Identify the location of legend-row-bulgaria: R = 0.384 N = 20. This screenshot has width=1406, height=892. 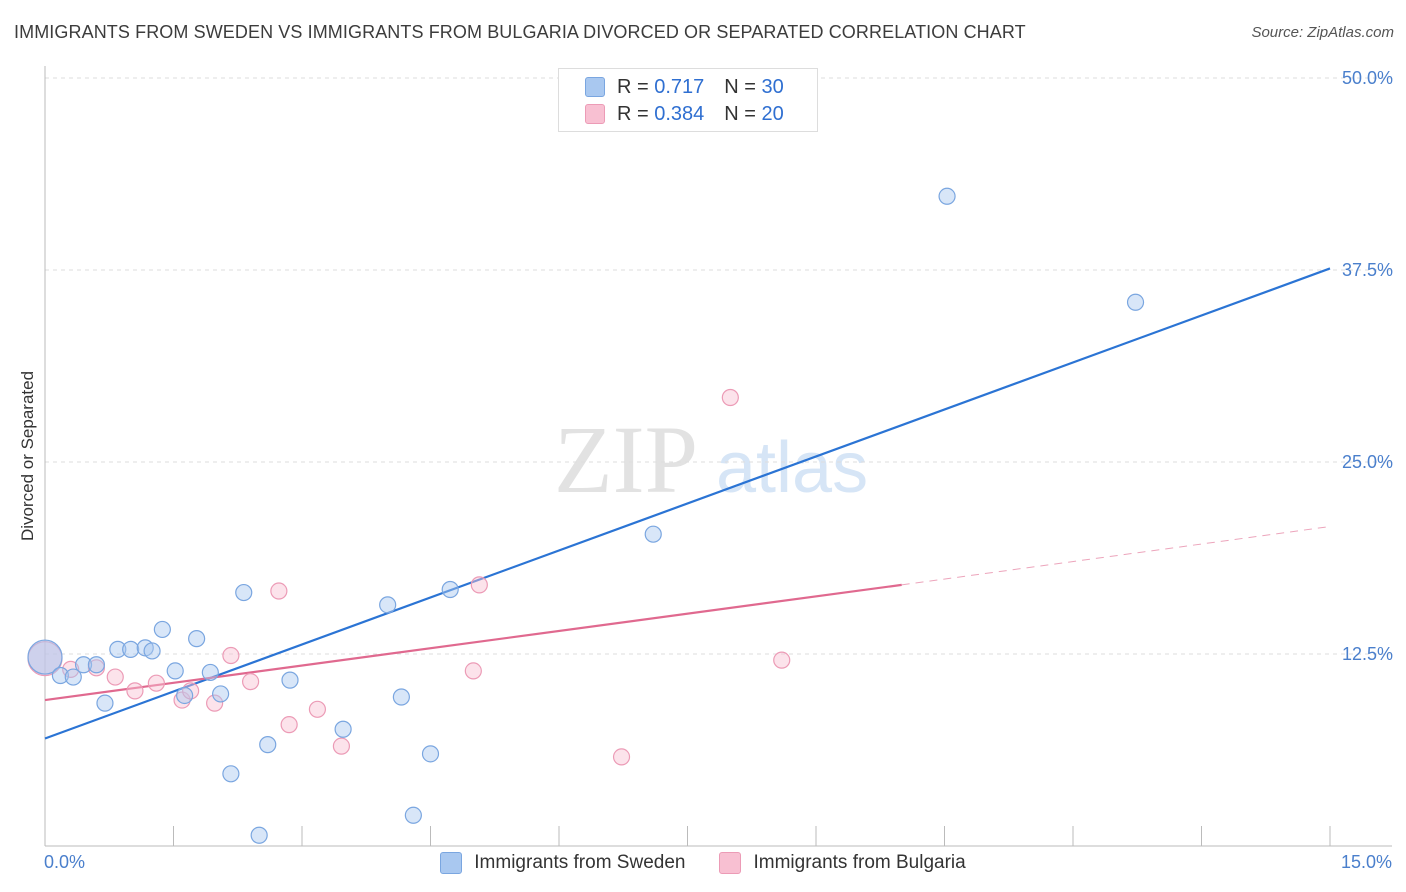
(684, 114).